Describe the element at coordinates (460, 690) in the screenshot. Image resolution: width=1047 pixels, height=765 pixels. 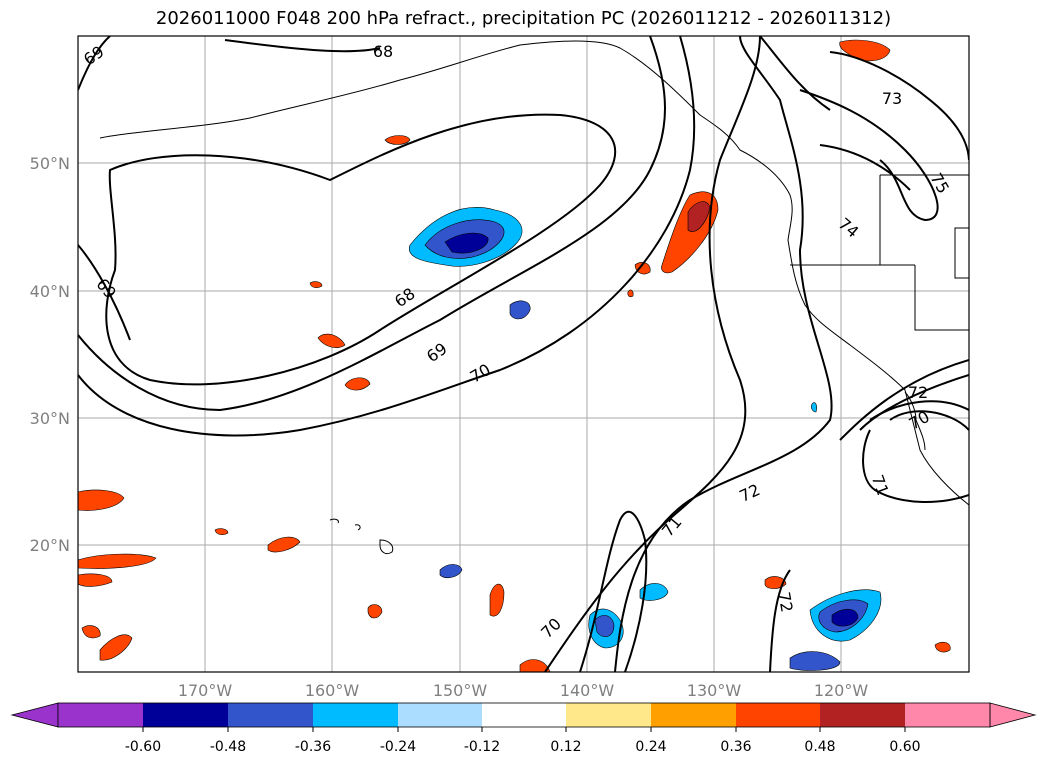
I see `lon-label-150w: 150°W` at that location.